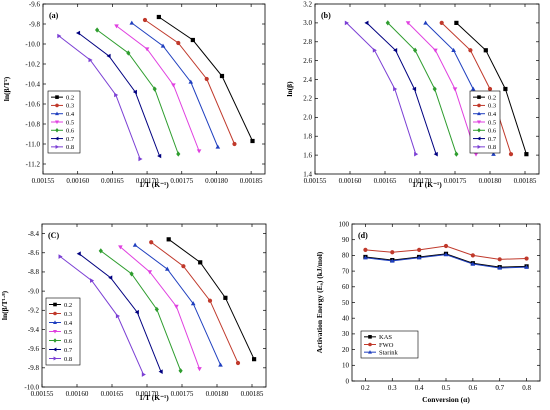 Image resolution: width=550 pixels, height=410 pixels. What do you see at coordinates (446, 261) in the screenshot?
I see `series-Starink` at bounding box center [446, 261].